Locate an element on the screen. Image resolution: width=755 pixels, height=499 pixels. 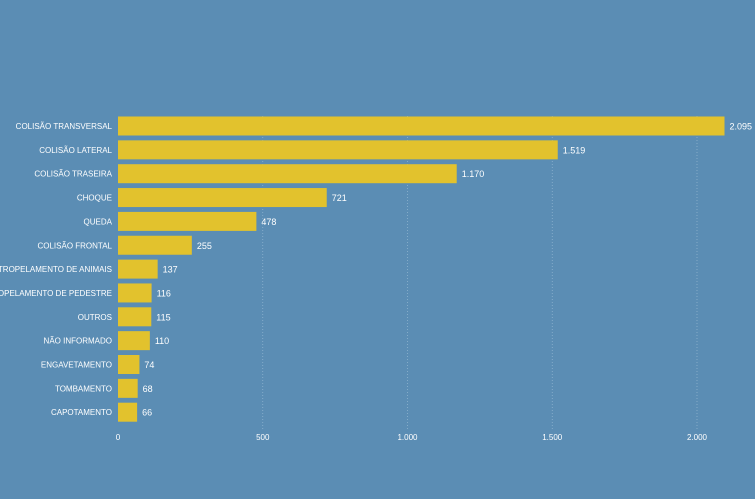
data-label: 115 is located at coordinates (163, 317).